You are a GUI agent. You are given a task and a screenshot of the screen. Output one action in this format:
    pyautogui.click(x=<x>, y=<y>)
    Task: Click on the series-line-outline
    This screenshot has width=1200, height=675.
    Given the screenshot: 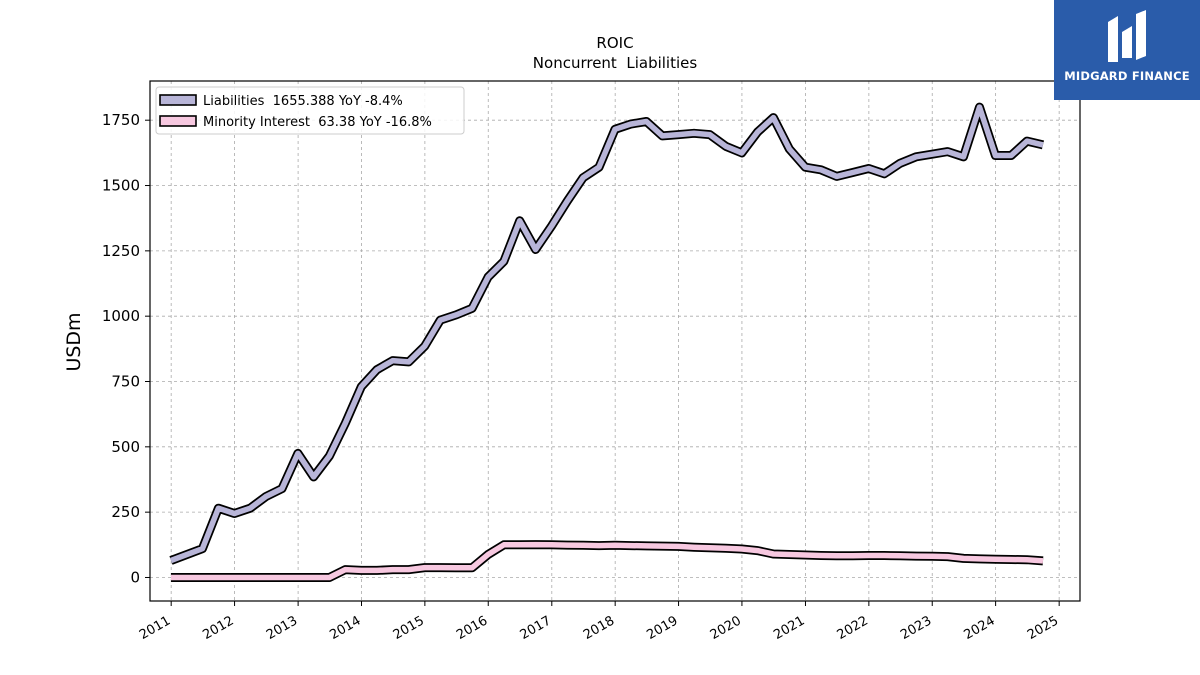 What is the action you would take?
    pyautogui.click(x=607, y=561)
    